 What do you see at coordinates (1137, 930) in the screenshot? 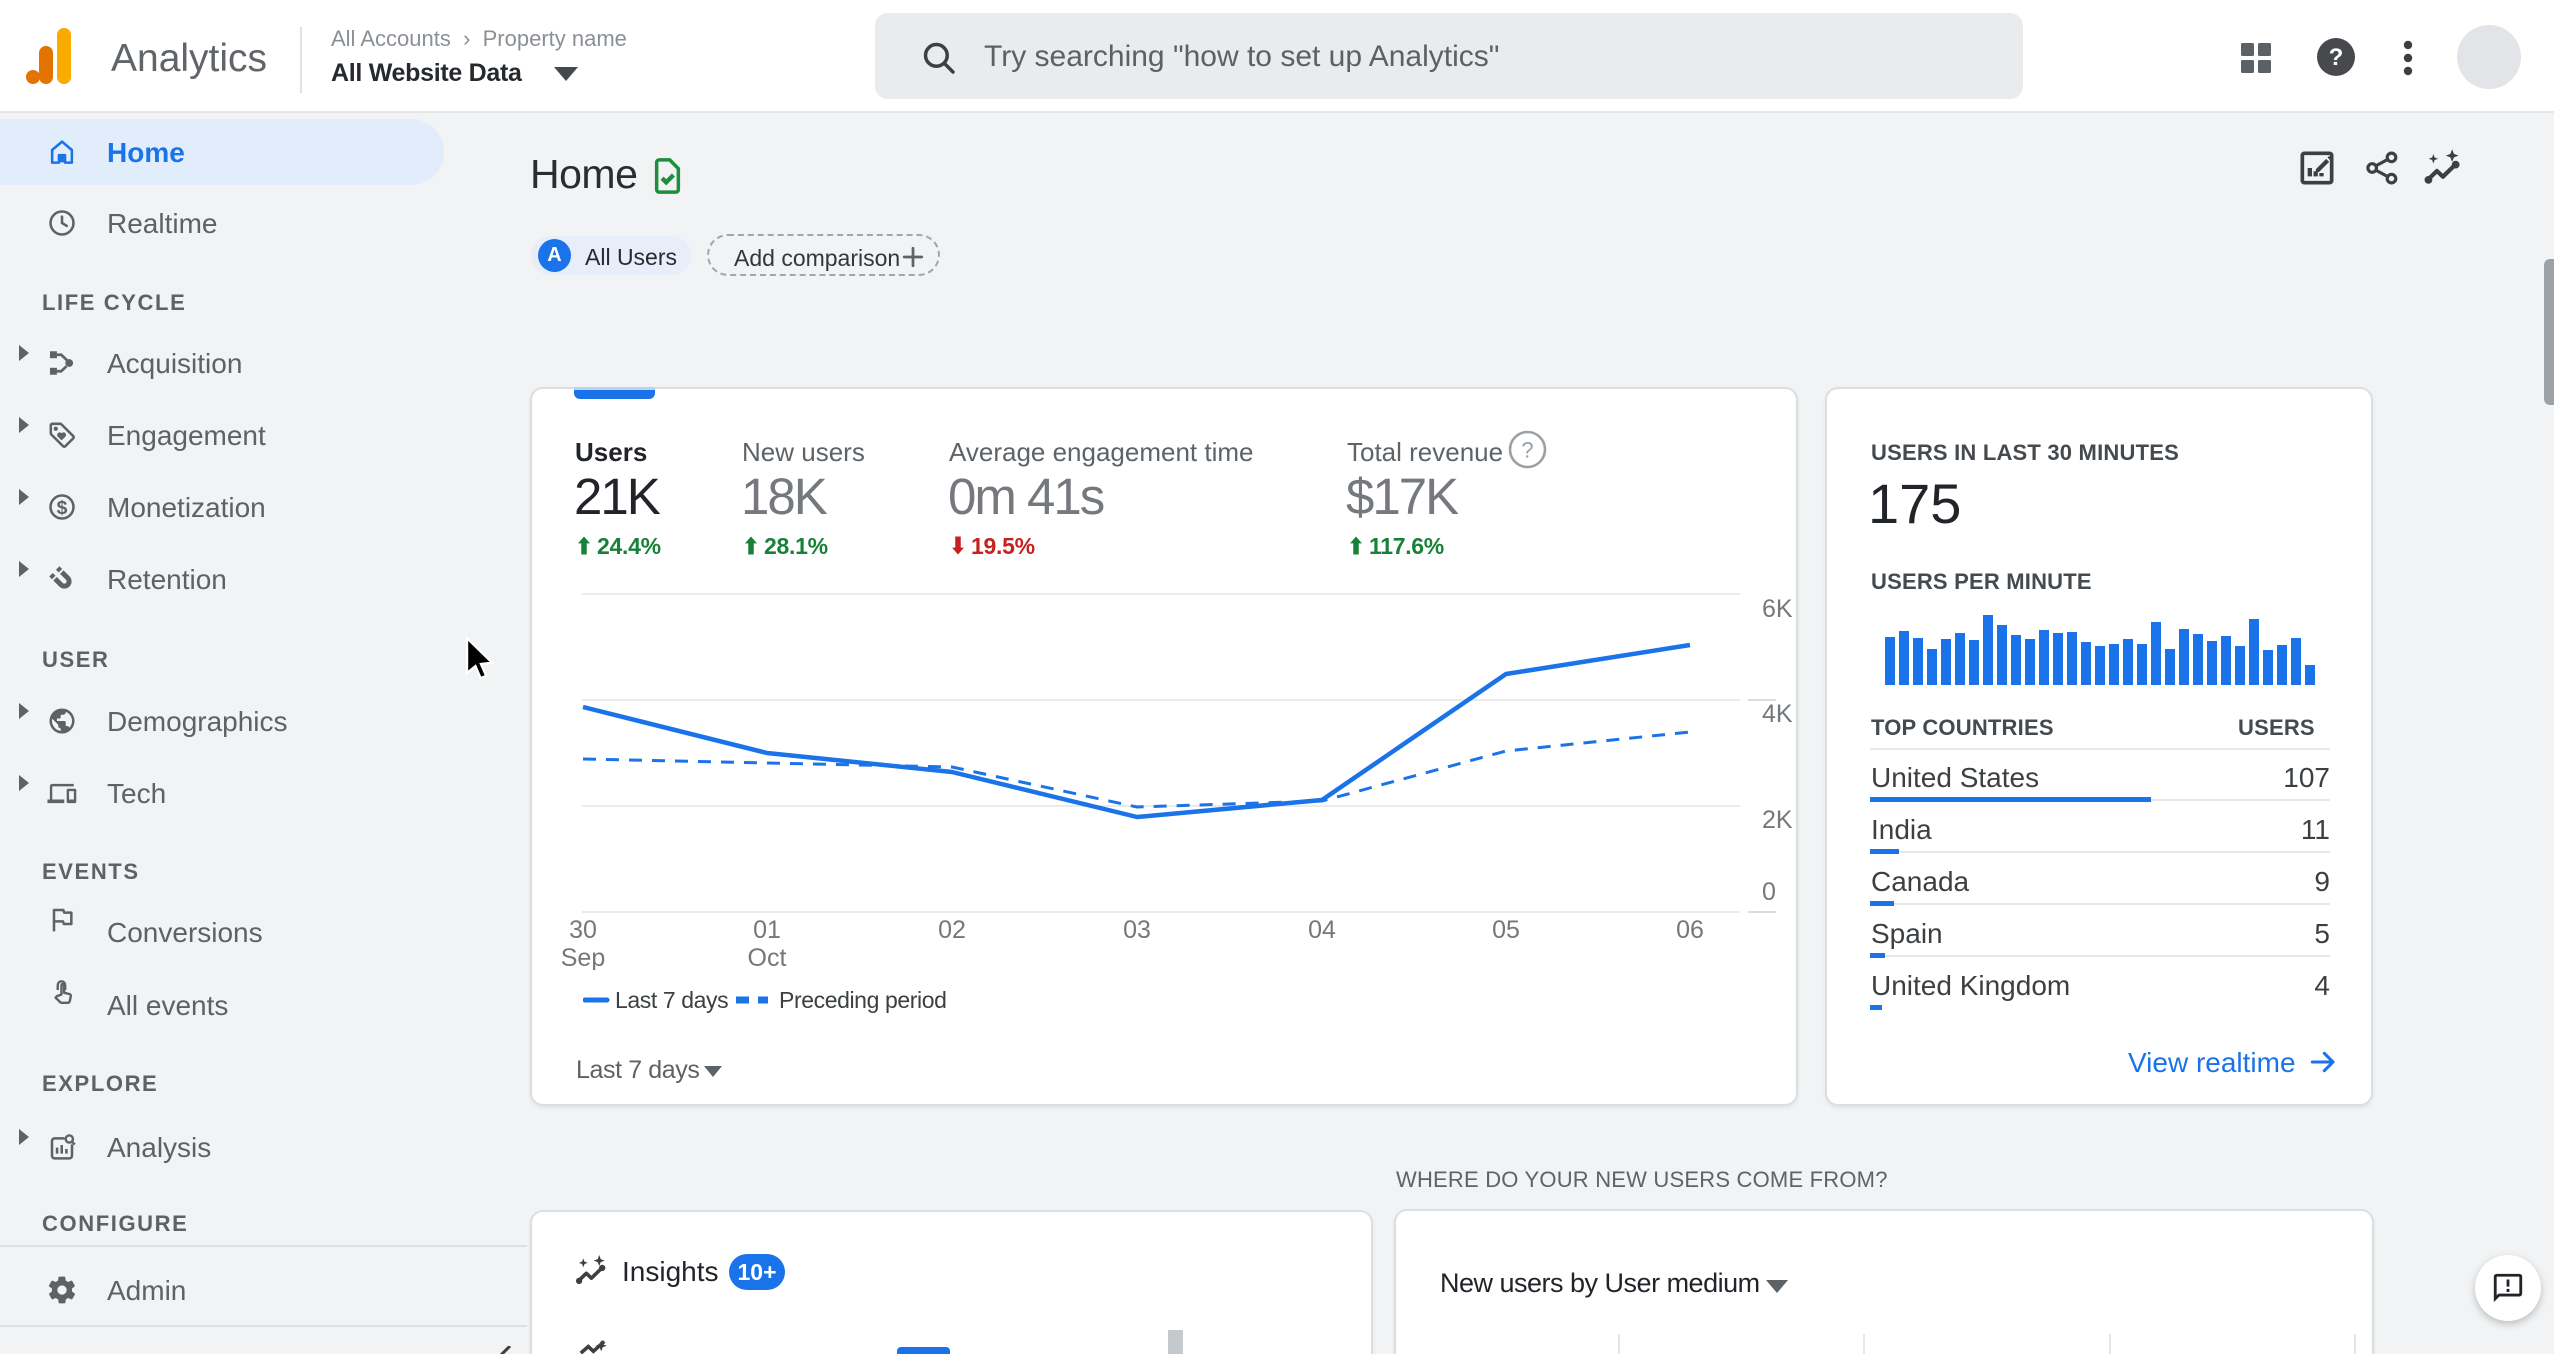
I see `svg-text: 03` at bounding box center [1137, 930].